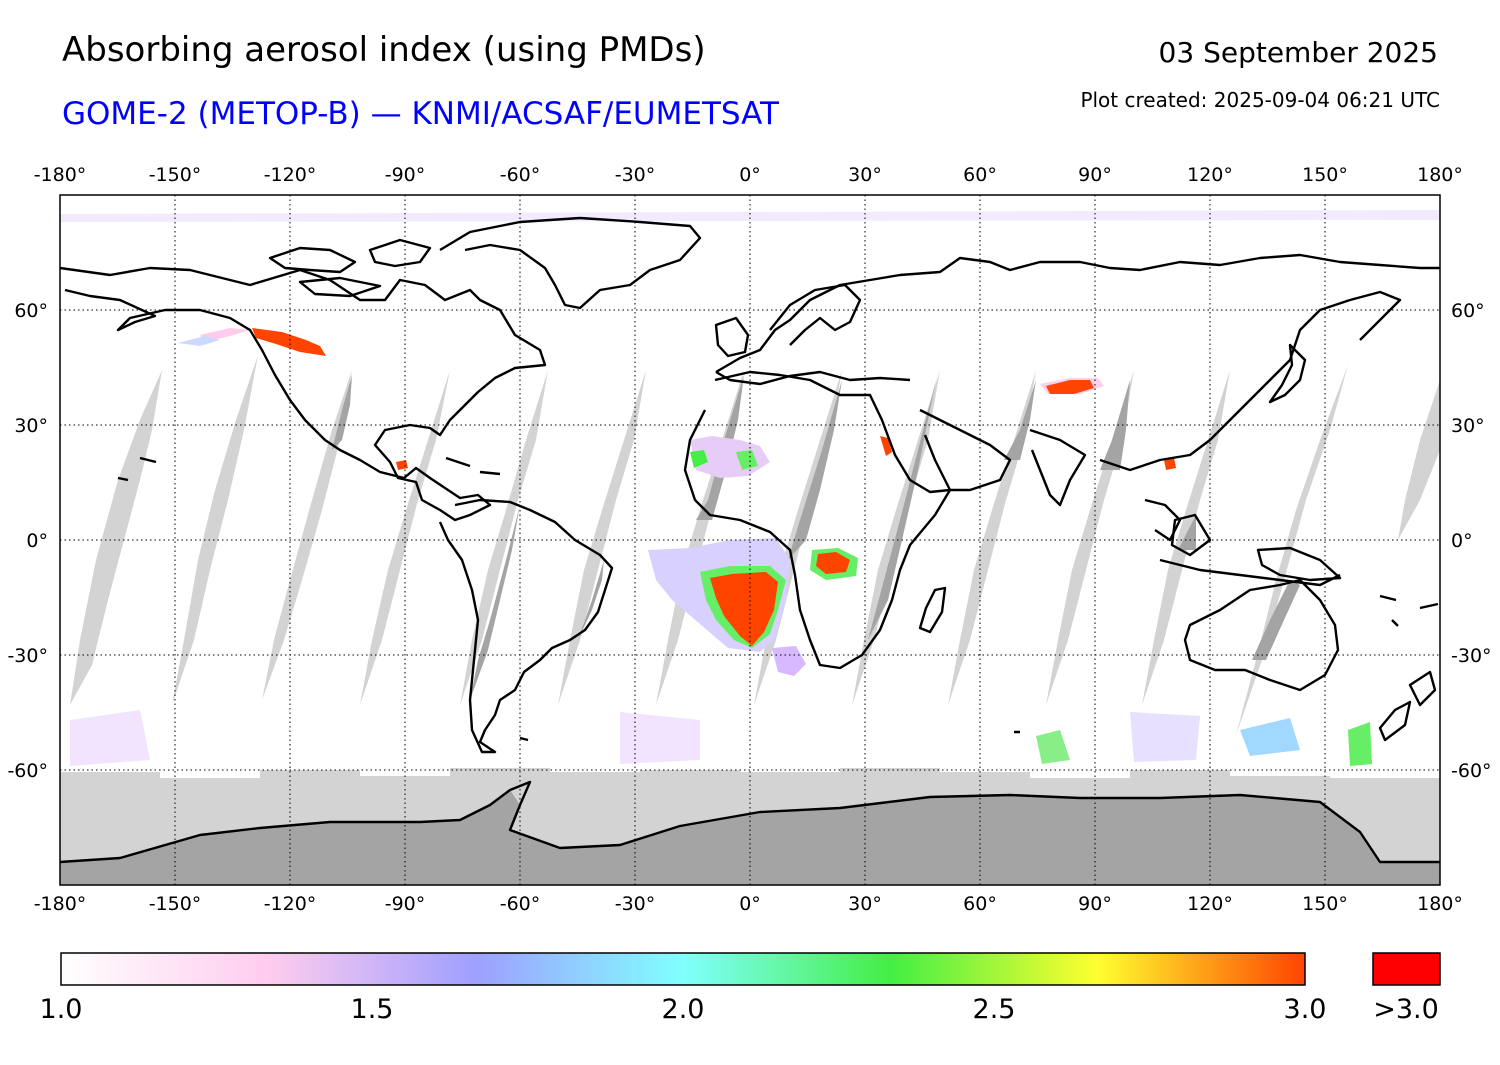 The image size is (1500, 1065). What do you see at coordinates (1210, 175) in the screenshot?
I see `lon-tick-label-top: 120°` at bounding box center [1210, 175].